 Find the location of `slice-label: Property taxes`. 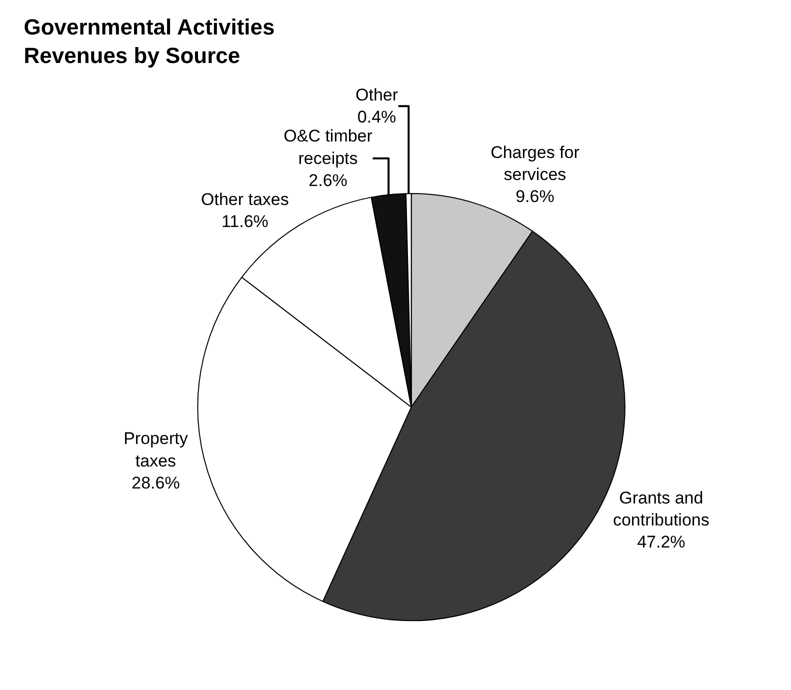

slice-label: Property taxes is located at coordinates (156, 449).